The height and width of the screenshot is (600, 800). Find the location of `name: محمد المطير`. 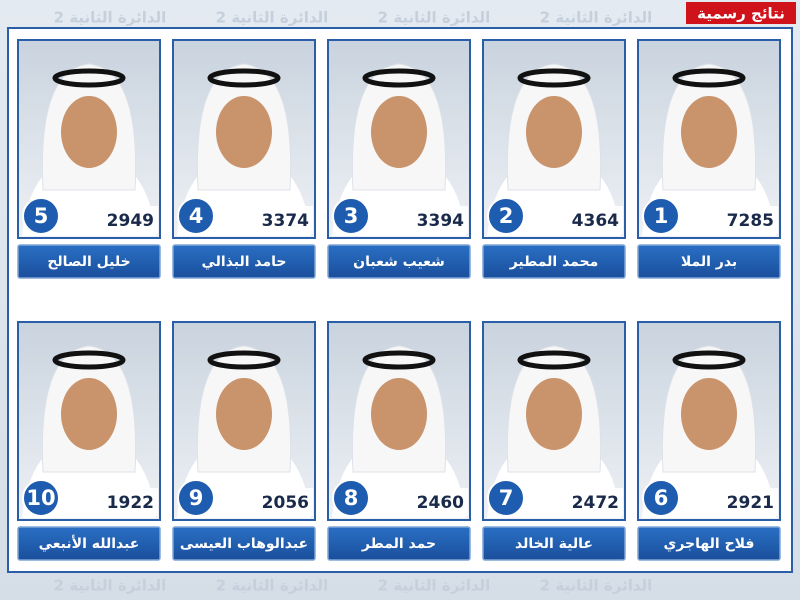

name: محمد المطير is located at coordinates (554, 262).